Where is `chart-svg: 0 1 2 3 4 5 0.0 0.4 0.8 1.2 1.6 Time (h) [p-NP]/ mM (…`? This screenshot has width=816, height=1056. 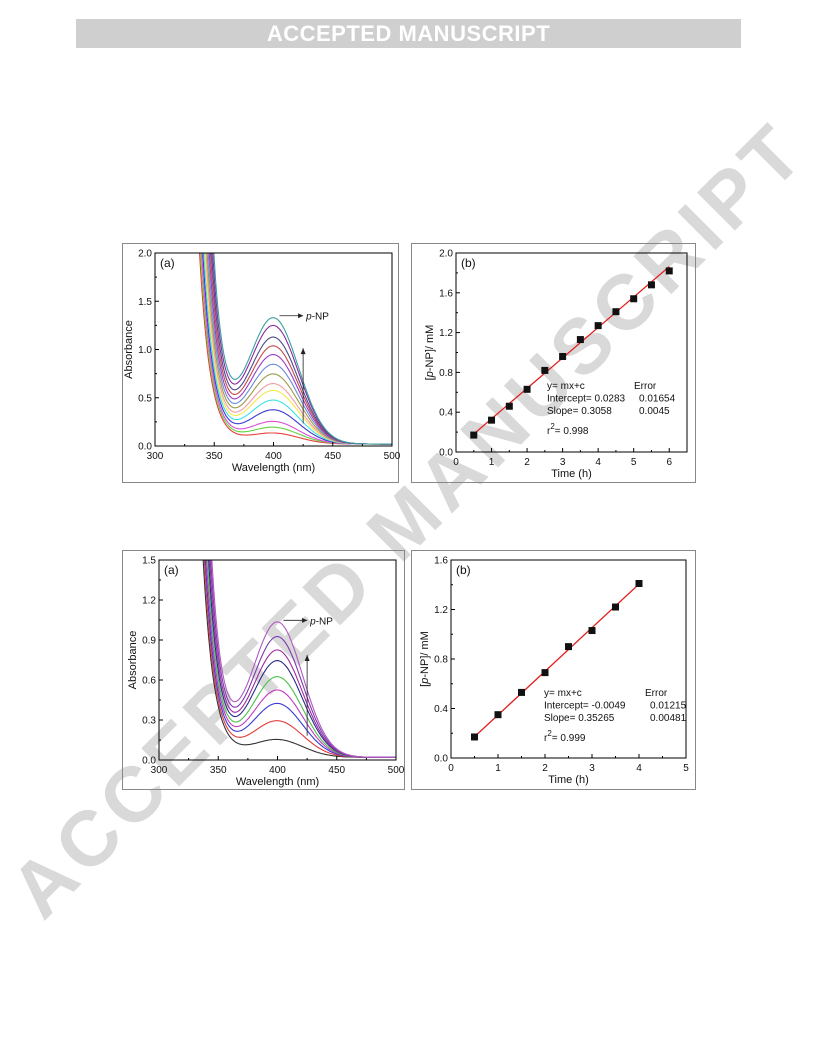 chart-svg: 0 1 2 3 4 5 0.0 0.4 0.8 1.2 1.6 Time (h) [p-NP]/ mM (… is located at coordinates (554, 671).